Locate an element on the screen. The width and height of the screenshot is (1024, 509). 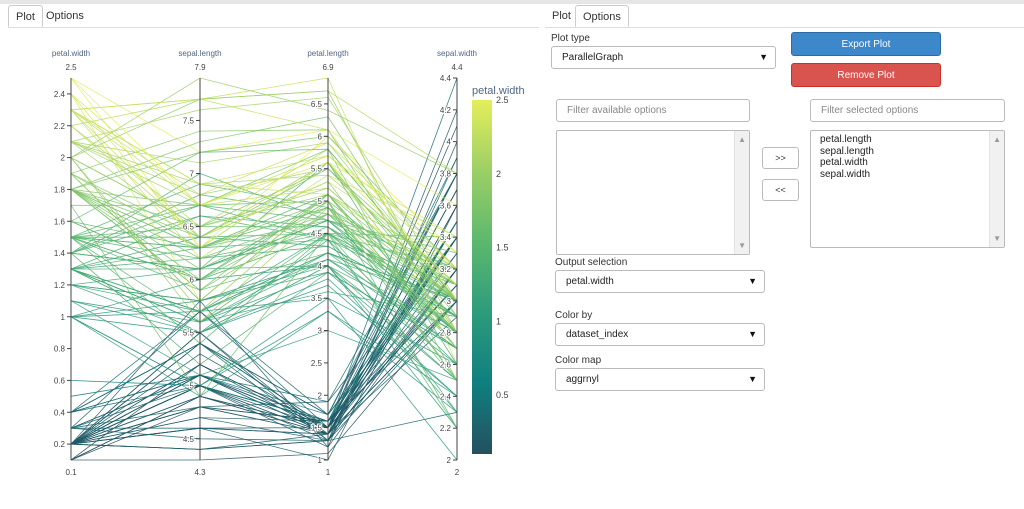
axis-max-label: 7.9 is located at coordinates (200, 67).